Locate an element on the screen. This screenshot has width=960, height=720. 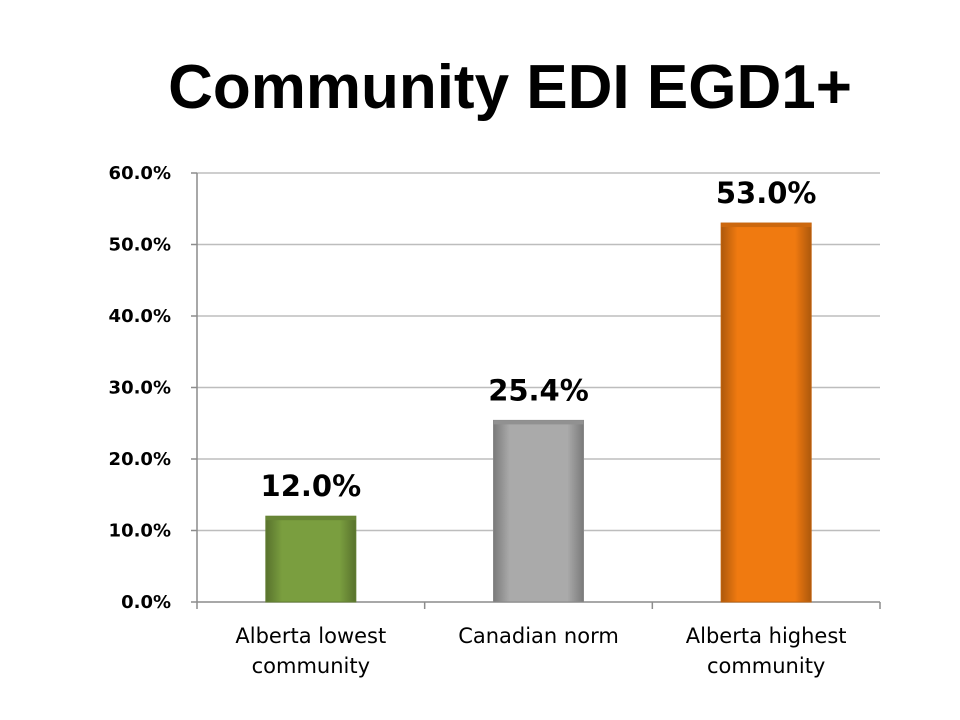
chart-title: Community EDI EGD1+ is located at coordinates (510, 87).